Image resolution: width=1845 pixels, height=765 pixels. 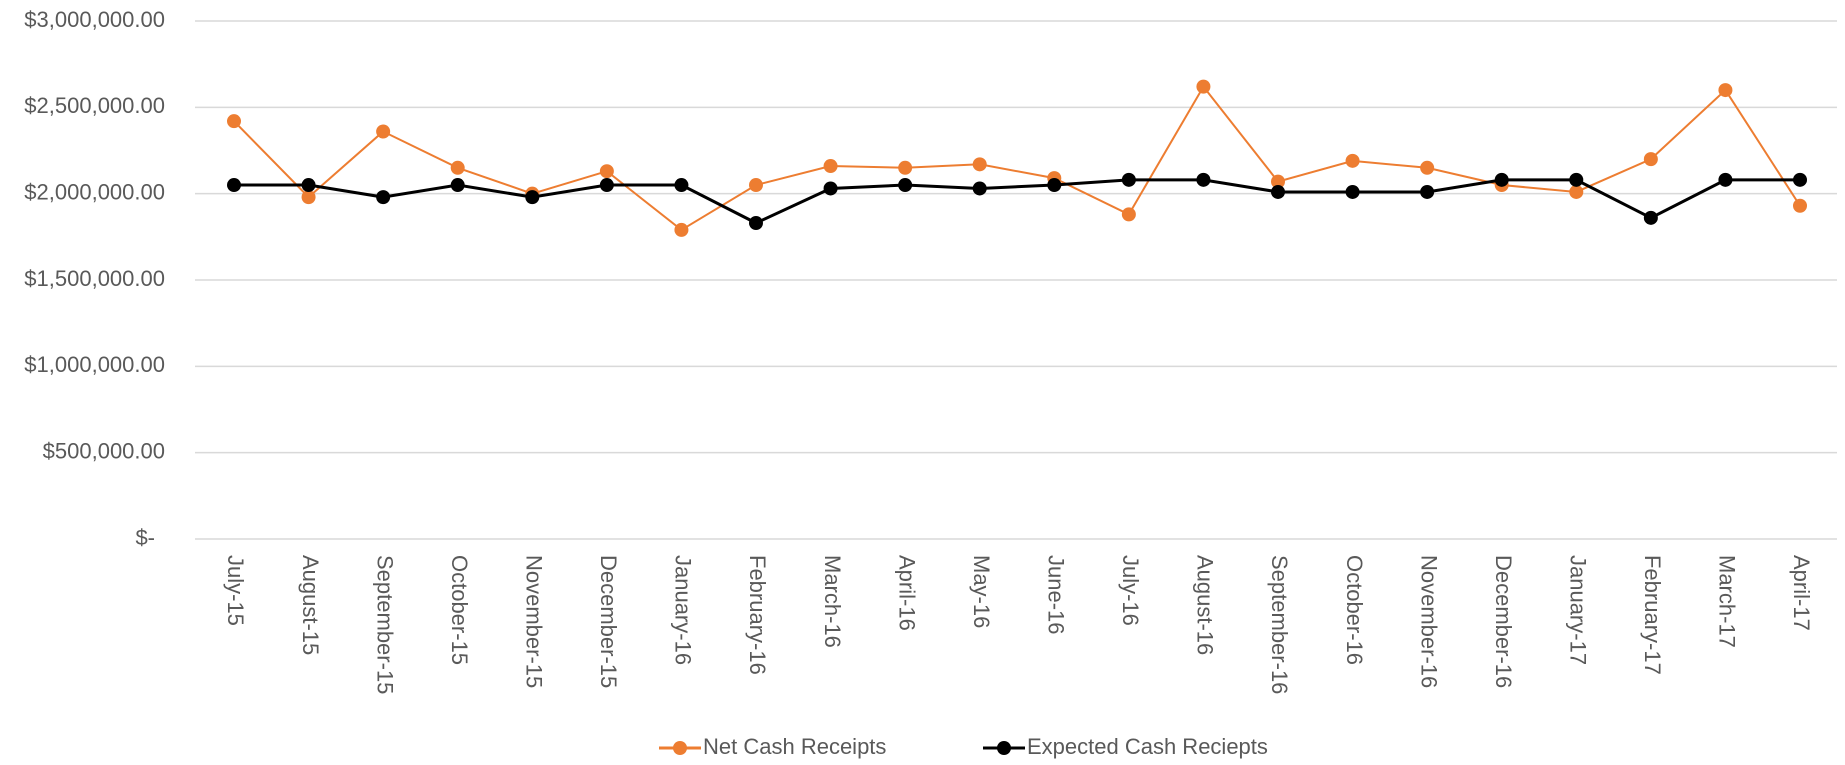 What do you see at coordinates (1801, 593) in the screenshot?
I see `x-tick-label: April-17` at bounding box center [1801, 593].